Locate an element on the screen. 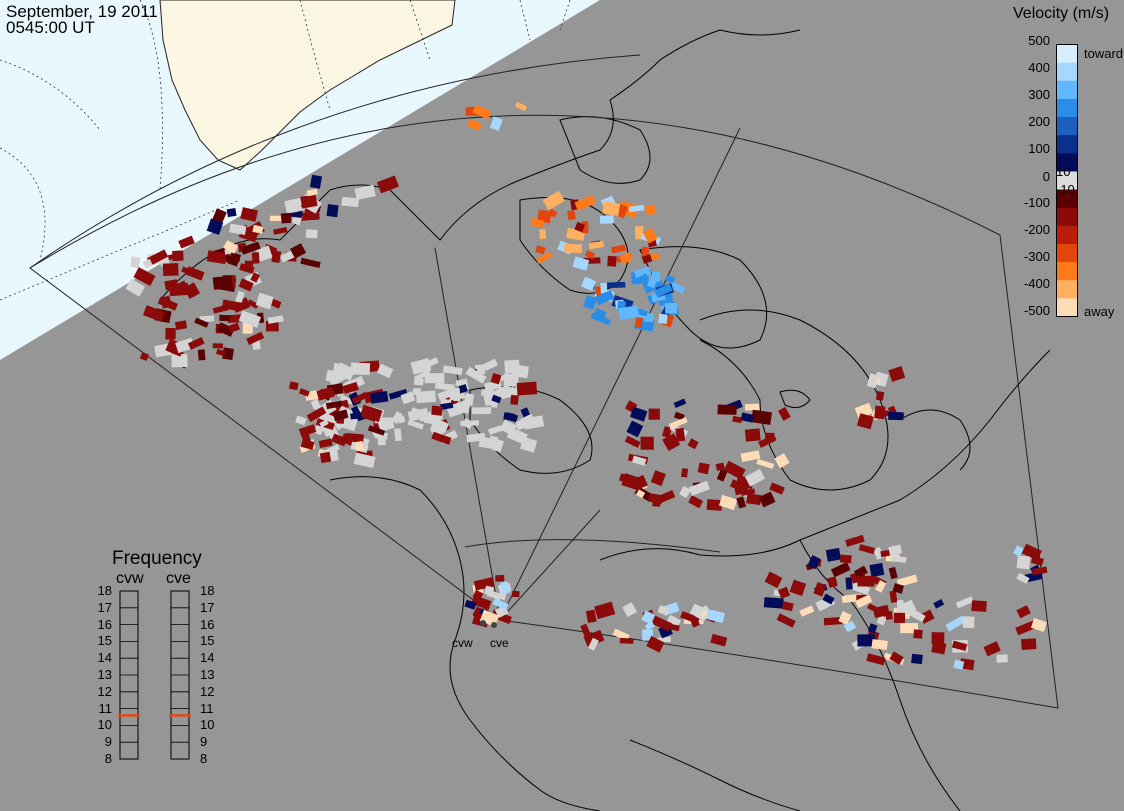  colorbar-tick-label: -200 is located at coordinates (1036, 229).